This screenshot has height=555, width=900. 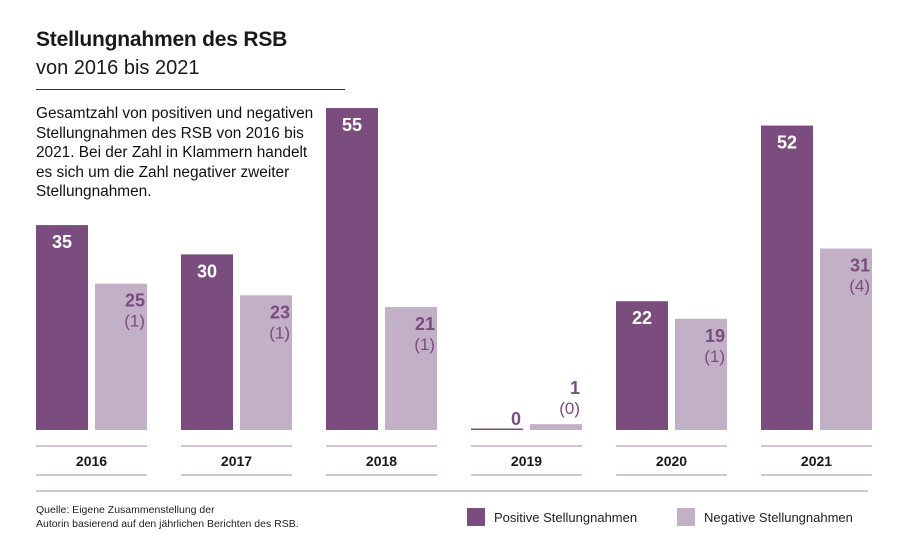 What do you see at coordinates (236, 461) in the screenshot?
I see `category-label-2017: 2017` at bounding box center [236, 461].